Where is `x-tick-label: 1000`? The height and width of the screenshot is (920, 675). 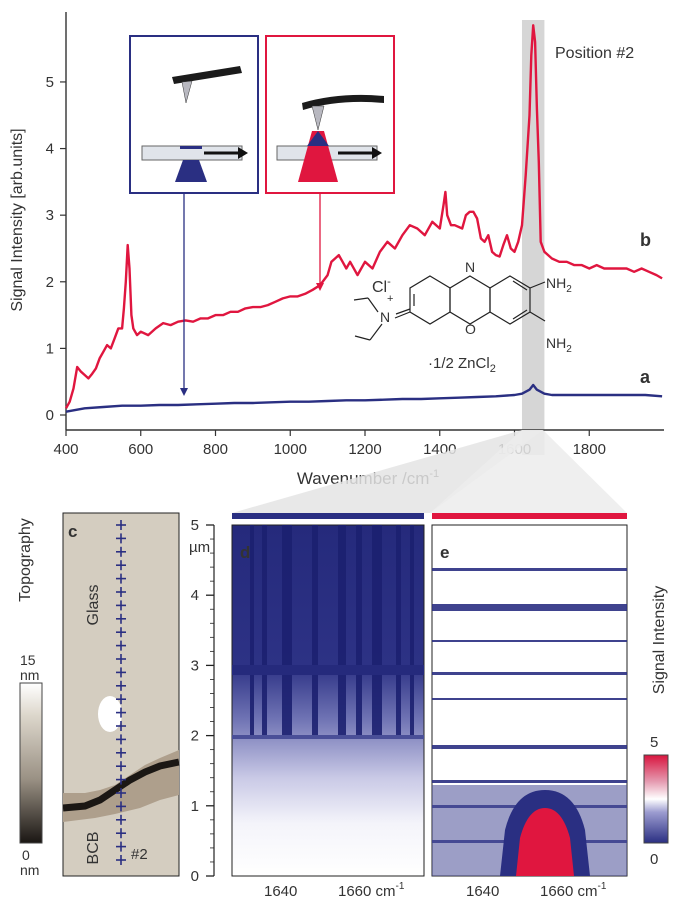
x-tick-label: 1000 is located at coordinates (290, 449).